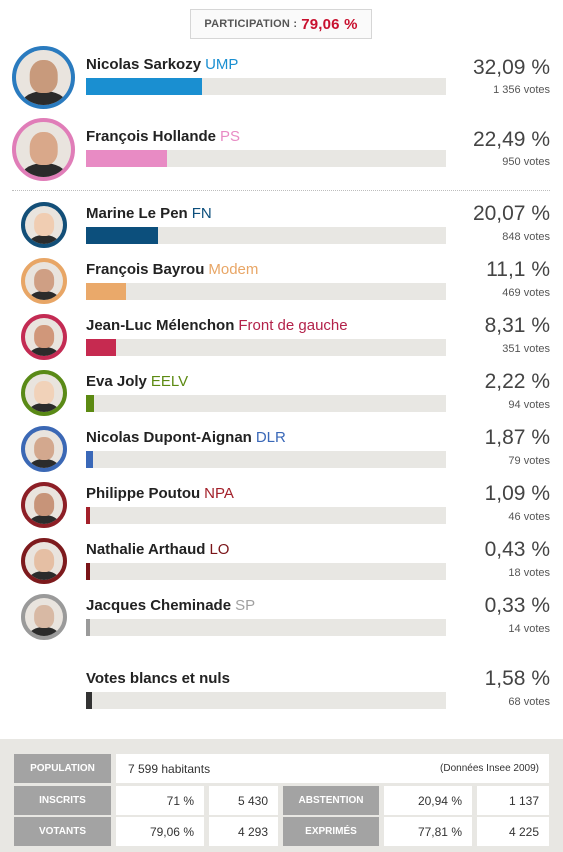 This screenshot has width=563, height=852. Describe the element at coordinates (169, 381) in the screenshot. I see `party-label: EELV` at that location.